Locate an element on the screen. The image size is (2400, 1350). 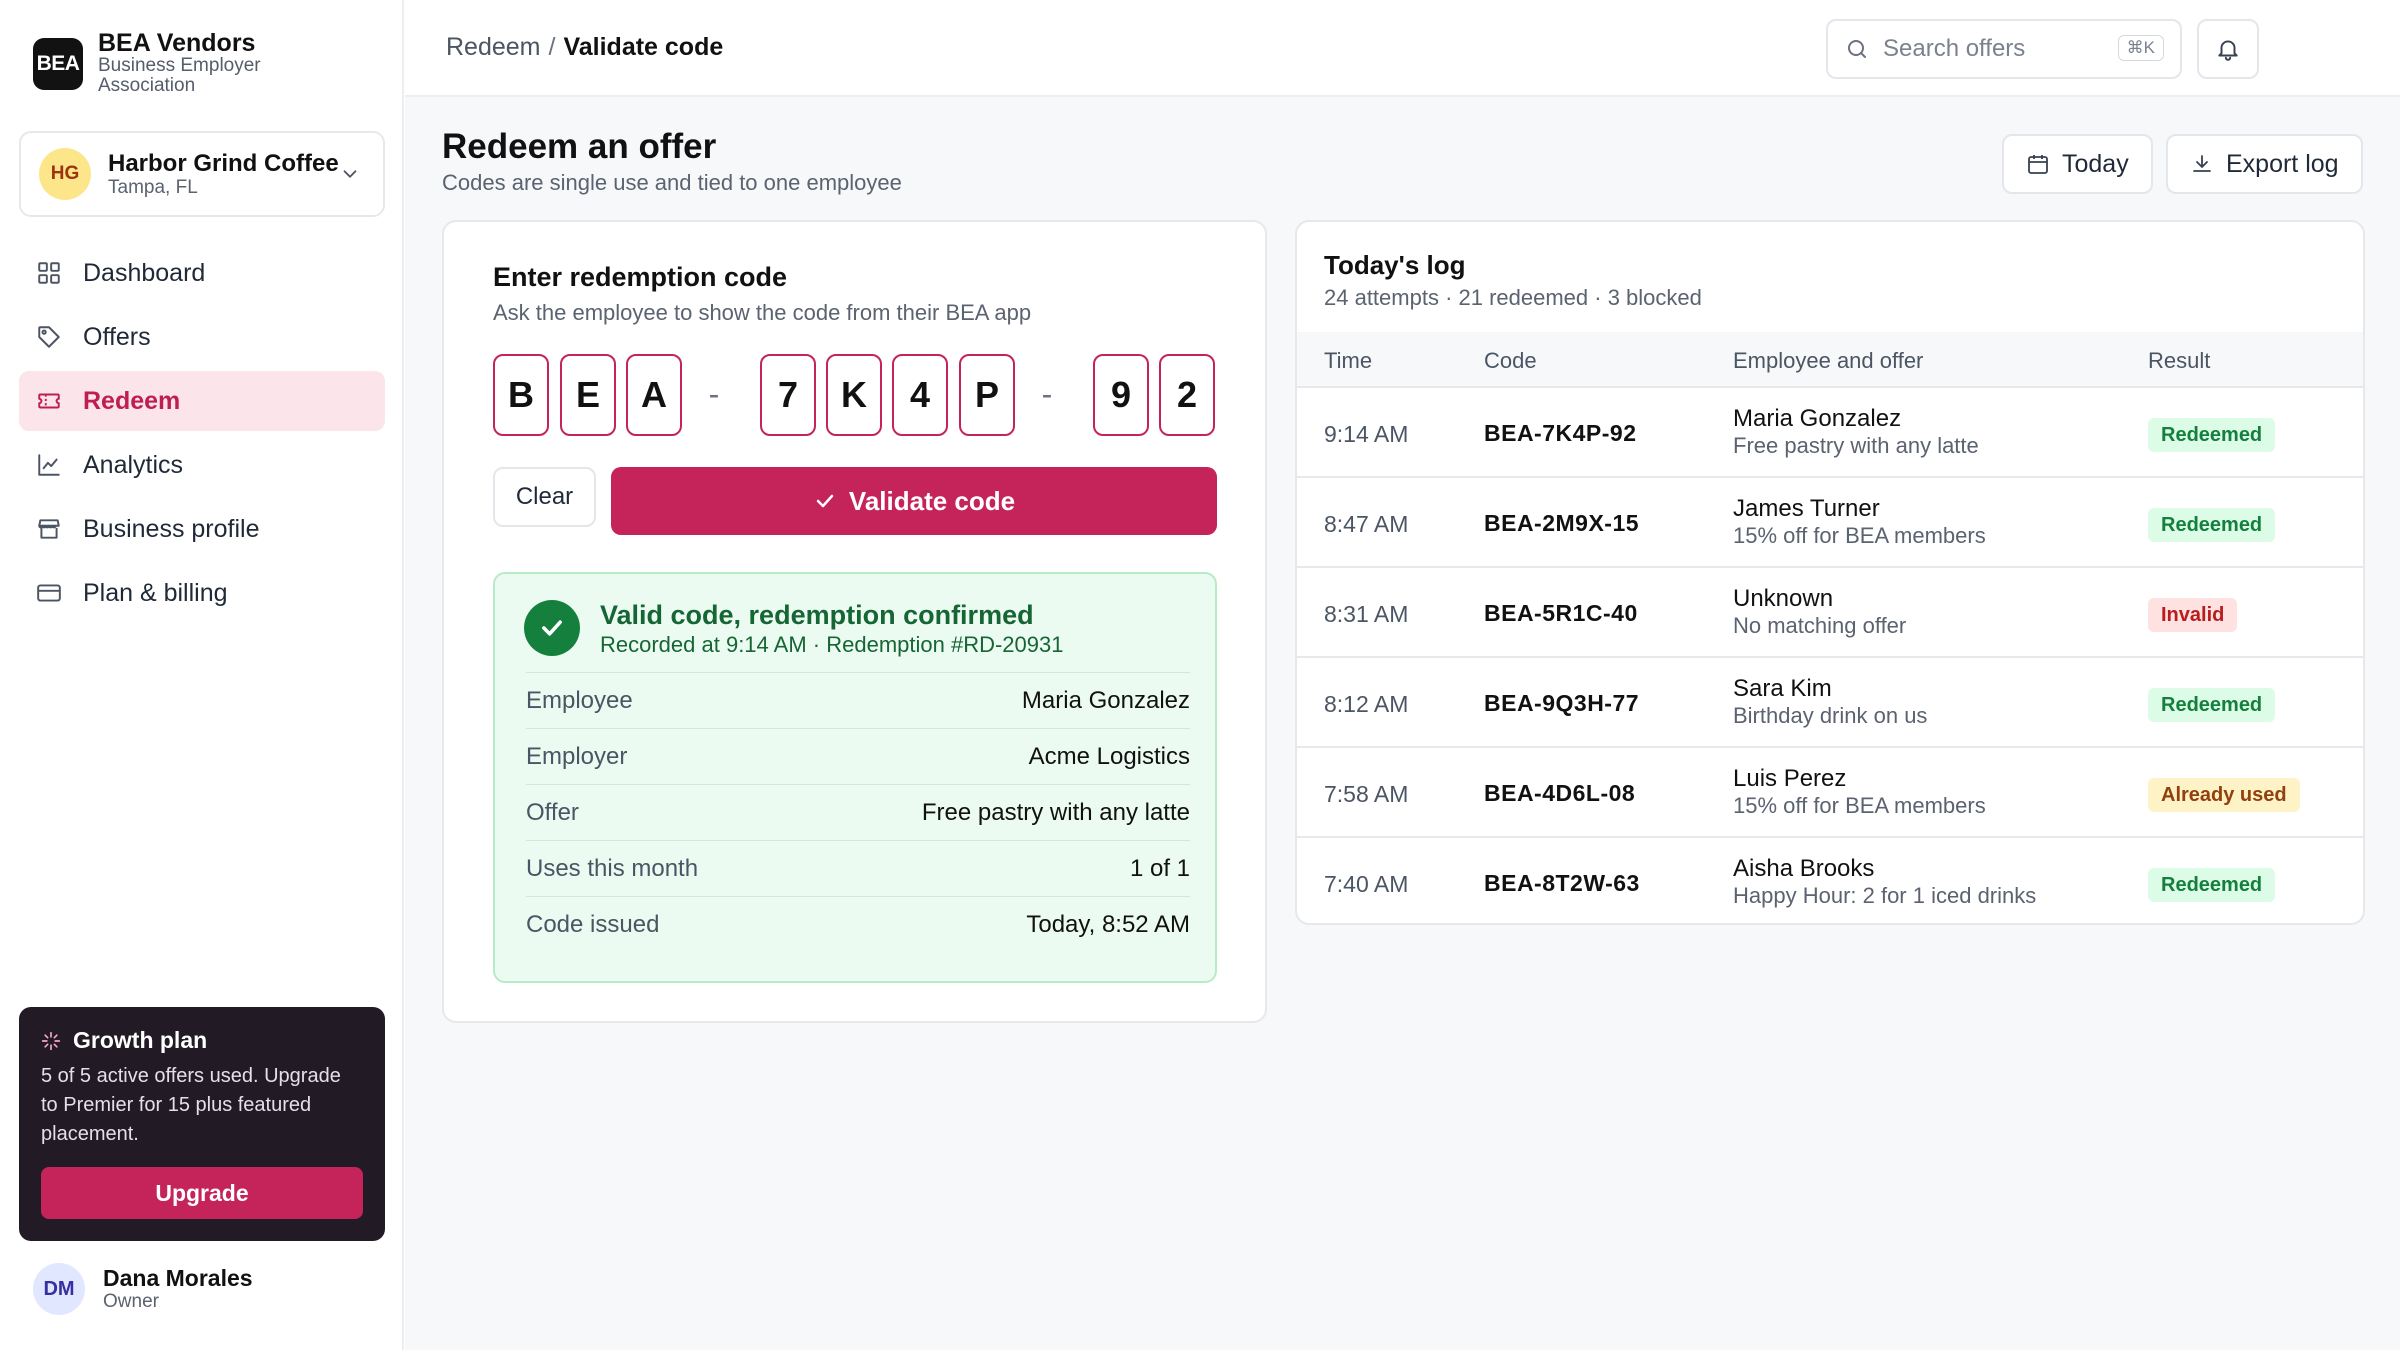
export-log-label: Export log is located at coordinates (2282, 163).